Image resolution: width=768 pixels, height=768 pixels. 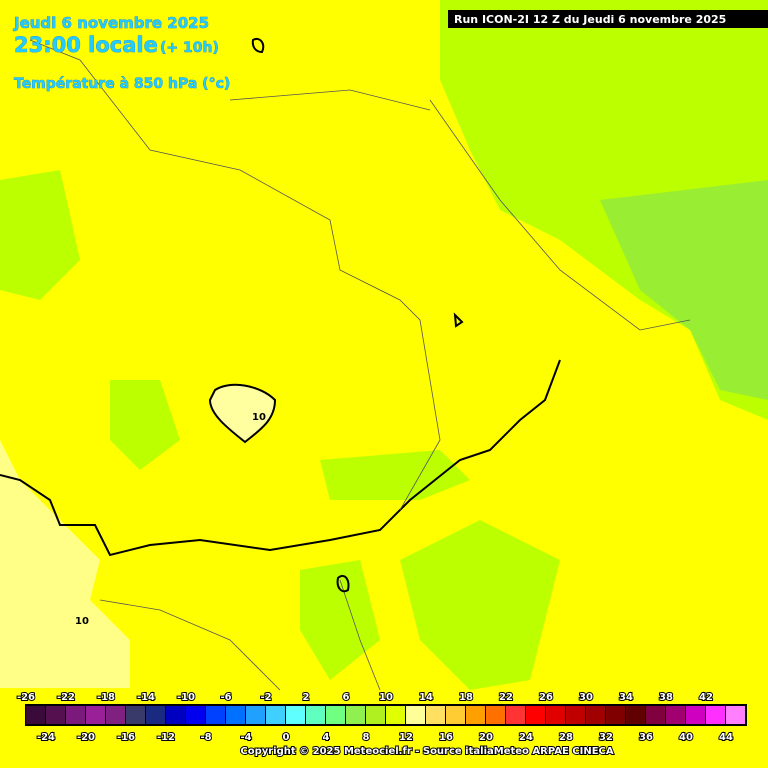 What do you see at coordinates (186, 697) in the screenshot?
I see `legend-label: -10` at bounding box center [186, 697].